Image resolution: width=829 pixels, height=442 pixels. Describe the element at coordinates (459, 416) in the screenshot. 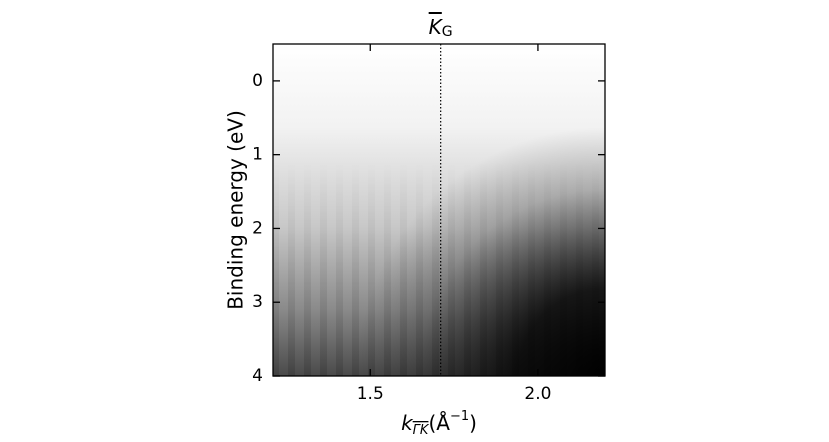

I see `x-label-exponent: −1` at that location.